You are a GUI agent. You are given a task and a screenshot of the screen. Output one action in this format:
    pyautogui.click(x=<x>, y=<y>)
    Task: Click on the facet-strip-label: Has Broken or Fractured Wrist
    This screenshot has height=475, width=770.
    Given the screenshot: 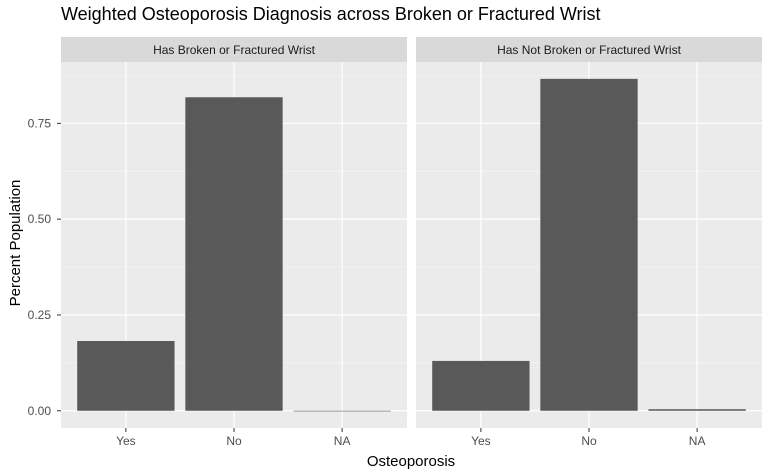 What is the action you would take?
    pyautogui.click(x=234, y=50)
    